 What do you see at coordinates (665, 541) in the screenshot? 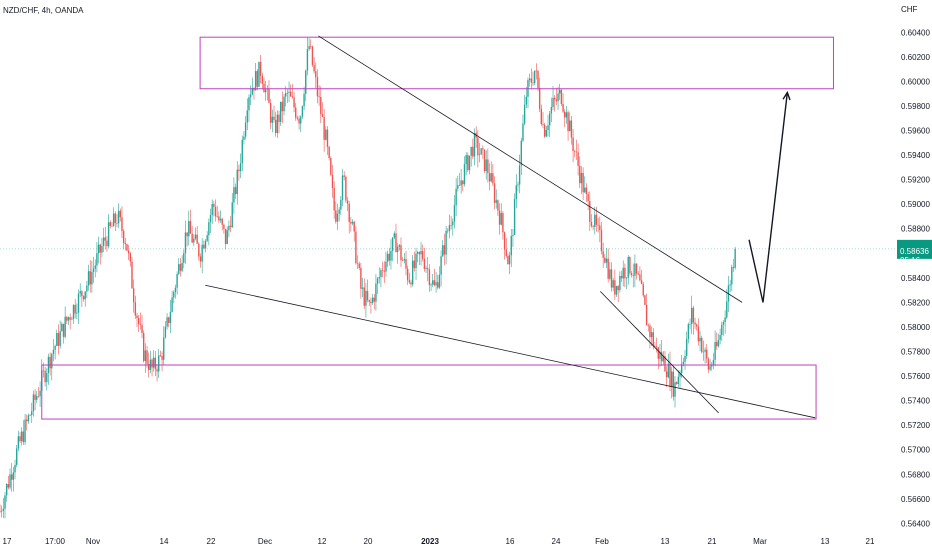
I see `time-tick-label: 13` at bounding box center [665, 541].